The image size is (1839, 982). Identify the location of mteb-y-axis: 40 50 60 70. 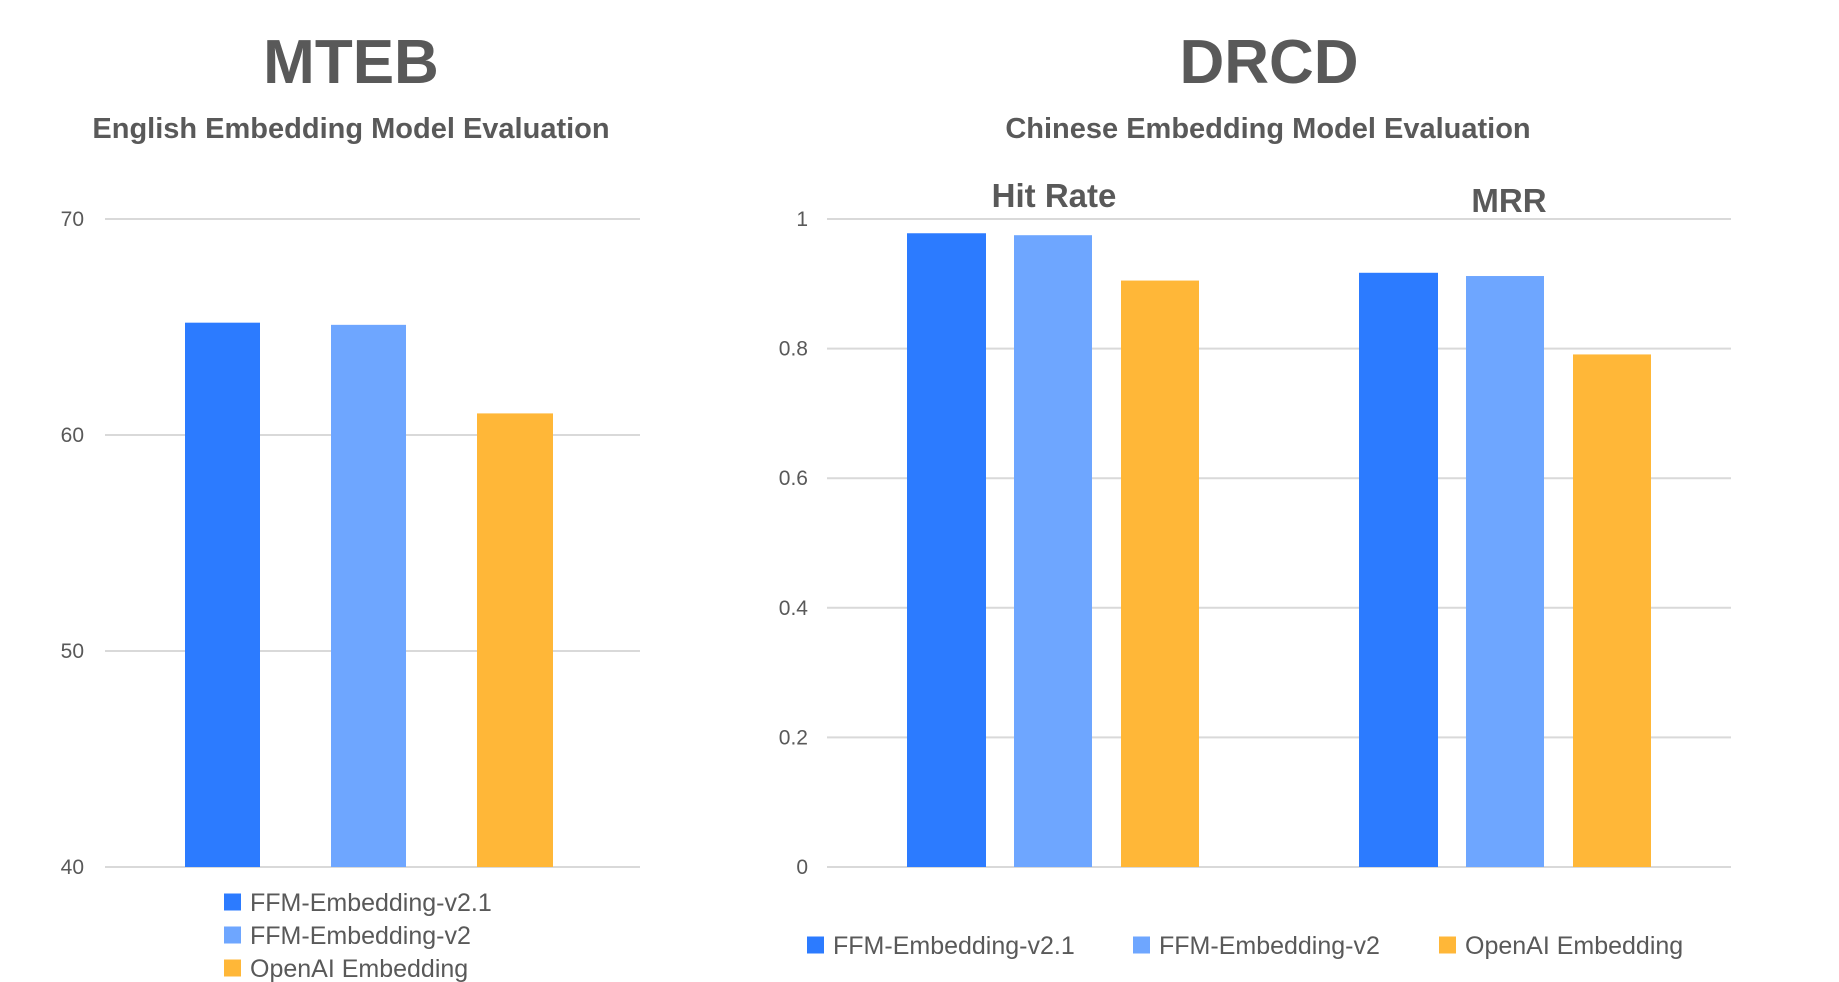
(72, 543).